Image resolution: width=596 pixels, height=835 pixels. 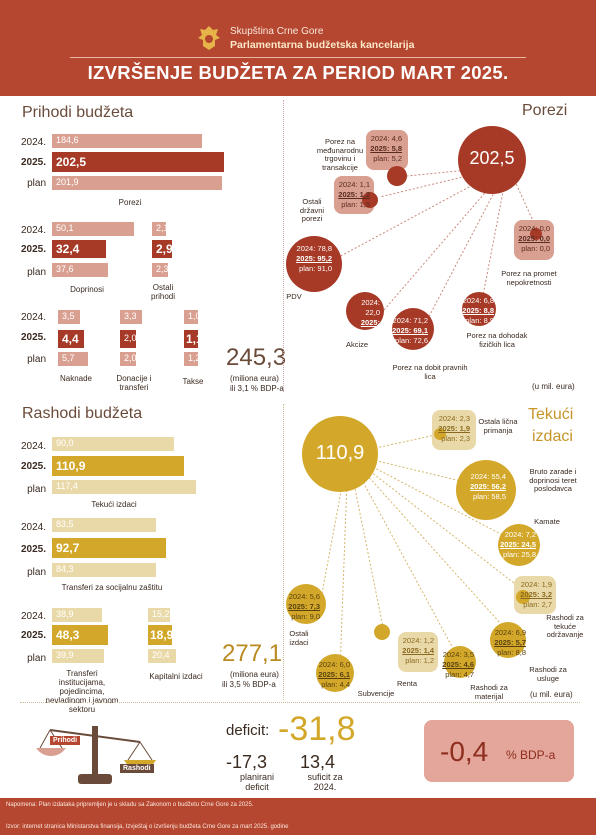 What do you see at coordinates (283, 246) in the screenshot?
I see `divider` at bounding box center [283, 246].